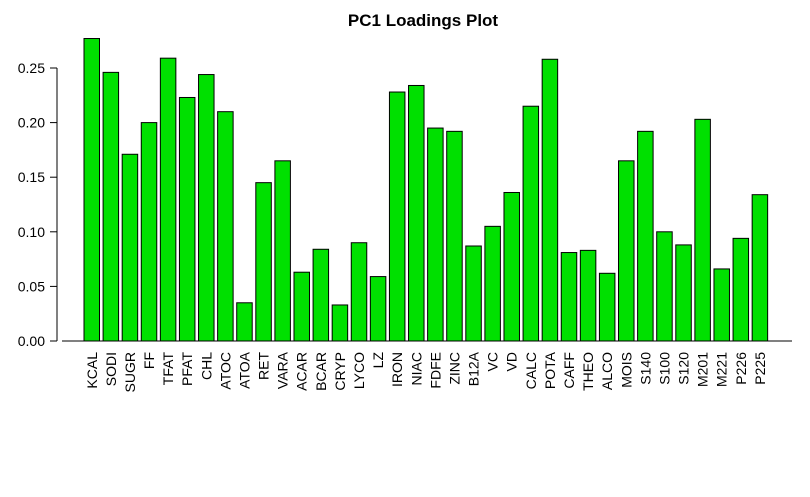 The width and height of the screenshot is (810, 497). What do you see at coordinates (244, 322) in the screenshot?
I see `bar-atoa` at bounding box center [244, 322].